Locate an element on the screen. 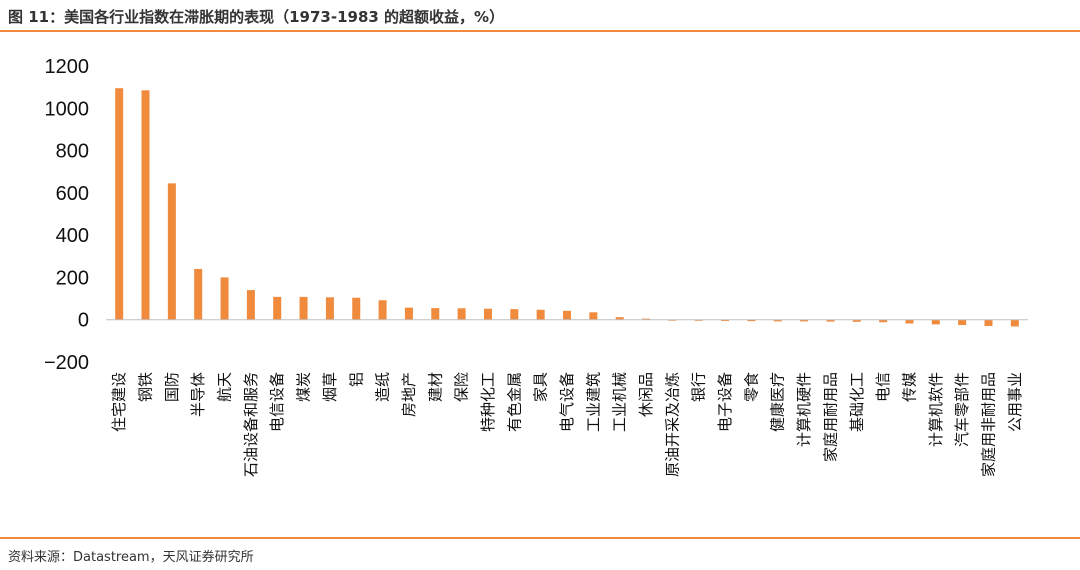 The image size is (1080, 570). x-tick-label: 计算机软件 is located at coordinates (936, 409).